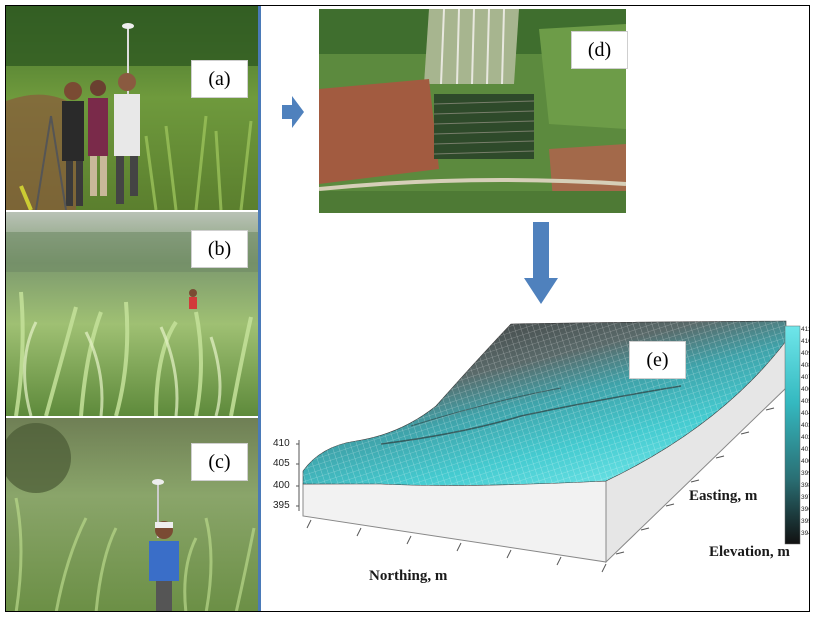  What do you see at coordinates (293, 112) in the screenshot?
I see `arrow-right-icon` at bounding box center [293, 112].